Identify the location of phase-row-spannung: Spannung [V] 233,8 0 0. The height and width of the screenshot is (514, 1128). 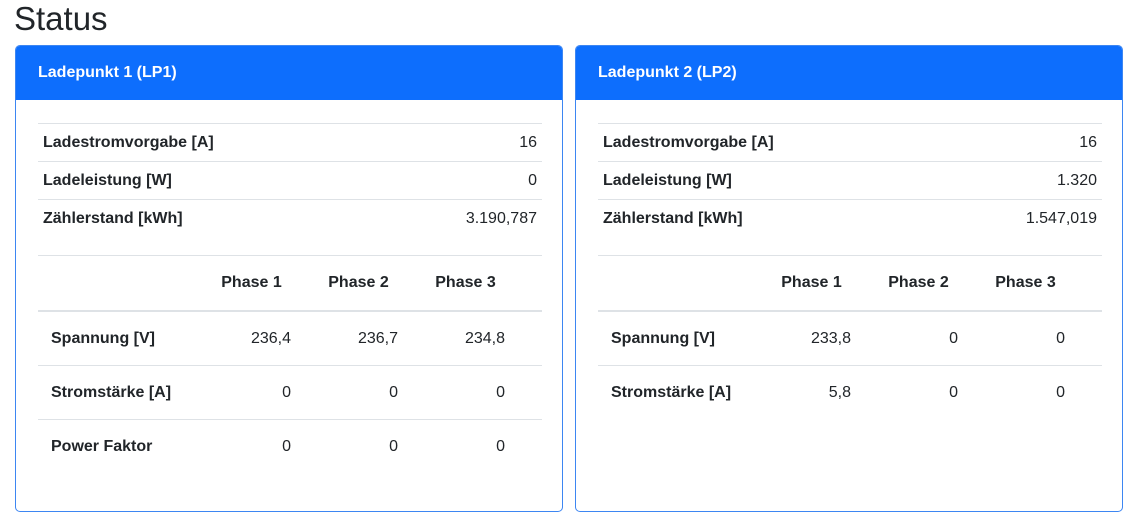
(850, 339).